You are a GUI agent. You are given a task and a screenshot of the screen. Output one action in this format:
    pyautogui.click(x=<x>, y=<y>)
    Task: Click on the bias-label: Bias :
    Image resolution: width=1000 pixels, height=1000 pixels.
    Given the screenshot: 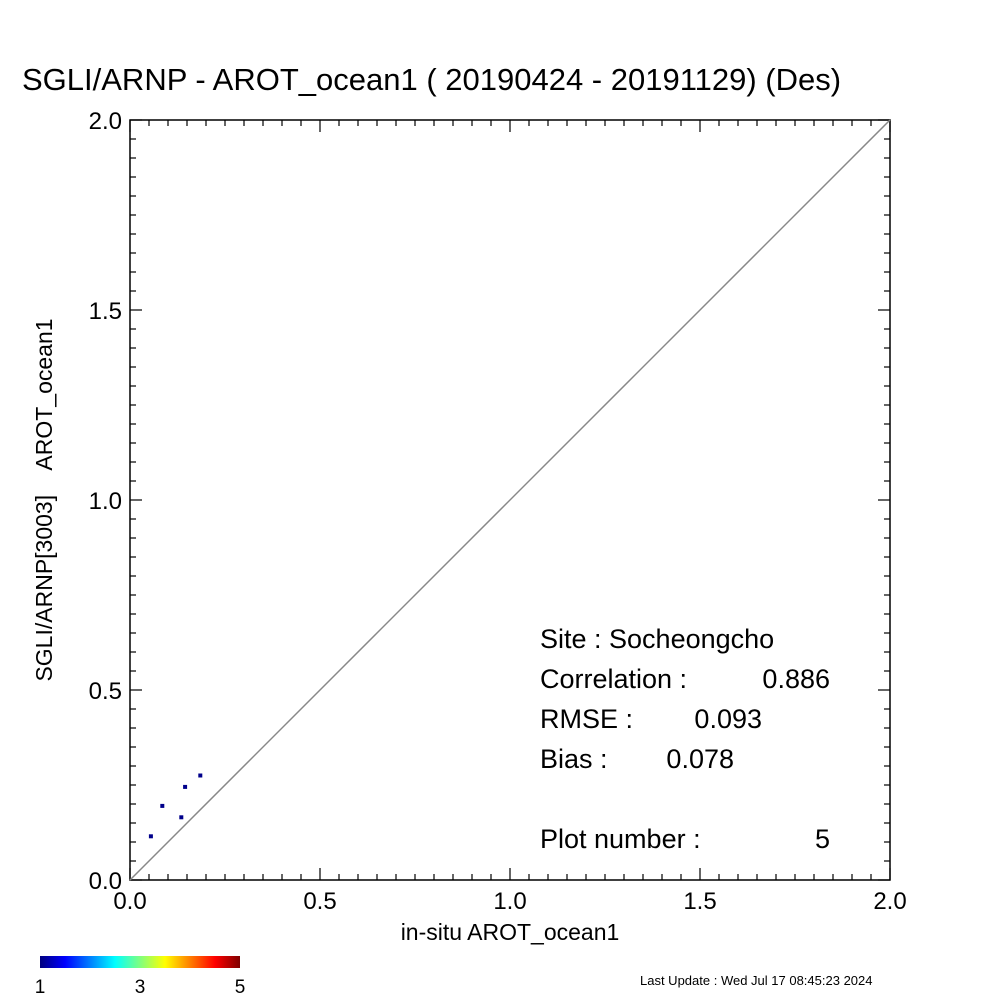 What is the action you would take?
    pyautogui.click(x=574, y=759)
    